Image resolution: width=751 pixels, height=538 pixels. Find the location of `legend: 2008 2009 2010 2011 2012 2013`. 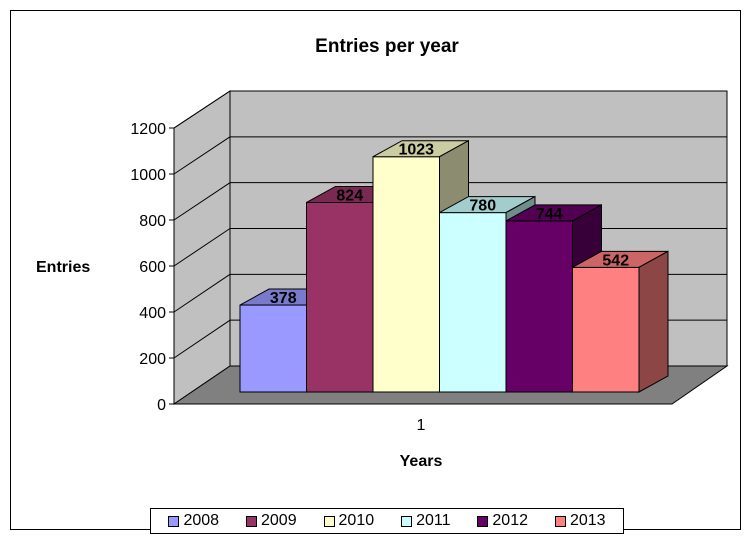

legend: 2008 2009 2010 2011 2012 2013 is located at coordinates (387, 521).